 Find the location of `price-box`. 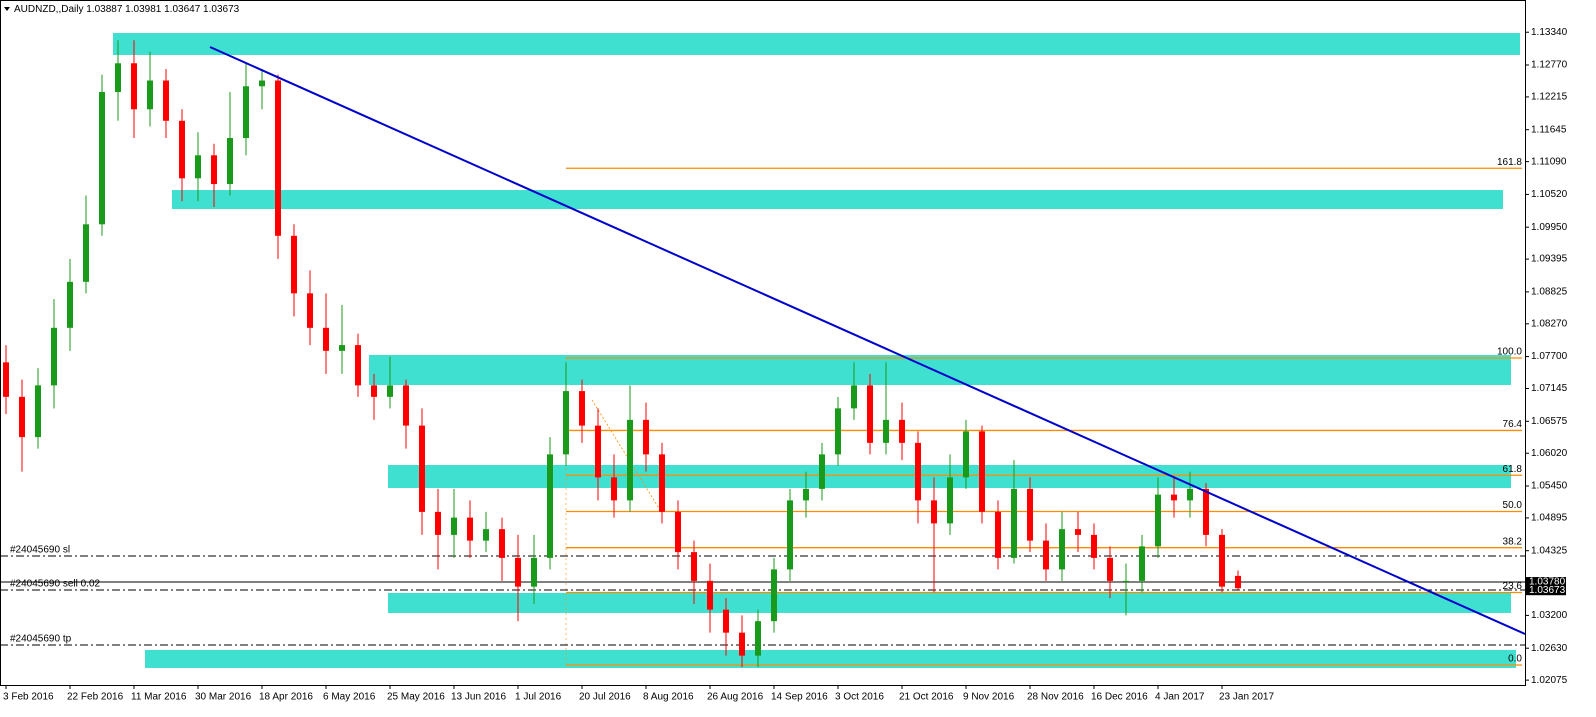

price-box is located at coordinates (1546, 590).